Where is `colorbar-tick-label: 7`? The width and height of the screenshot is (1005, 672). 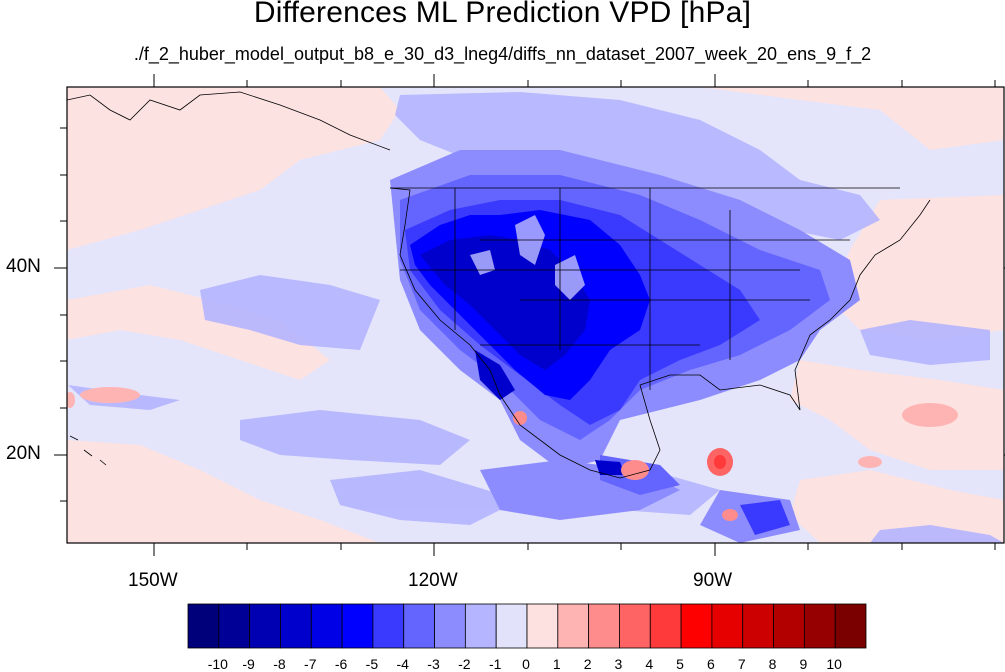
colorbar-tick-label: 7 is located at coordinates (741, 664).